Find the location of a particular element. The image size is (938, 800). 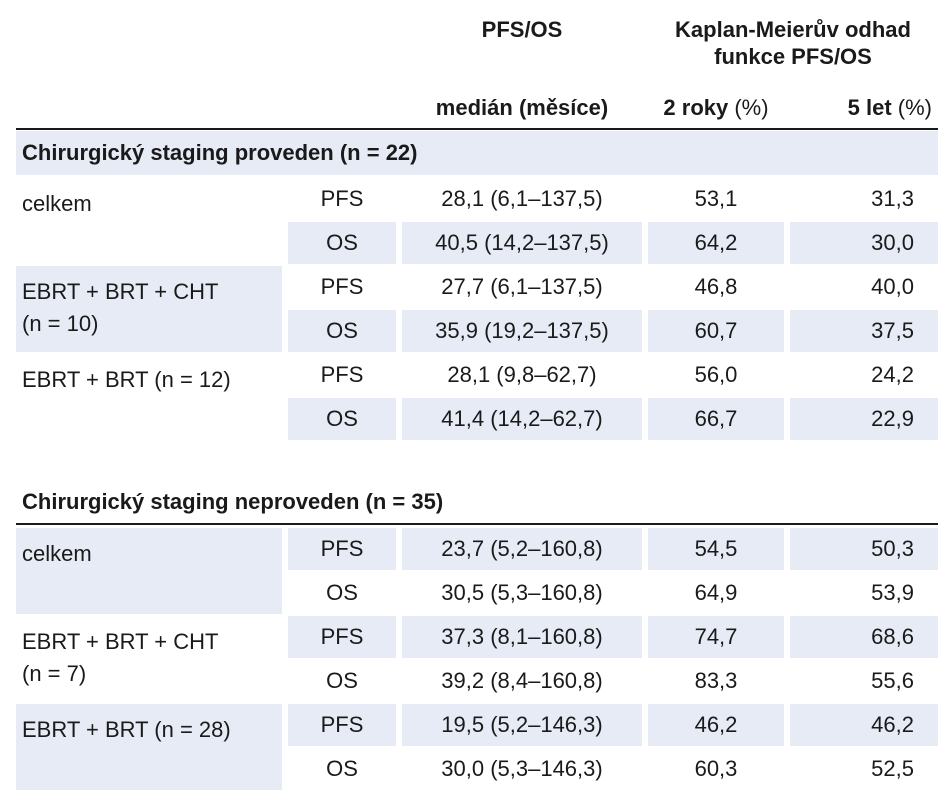

header-km-title: Kaplan-Meierův odhad funkce PFS/OS is located at coordinates (793, 43).